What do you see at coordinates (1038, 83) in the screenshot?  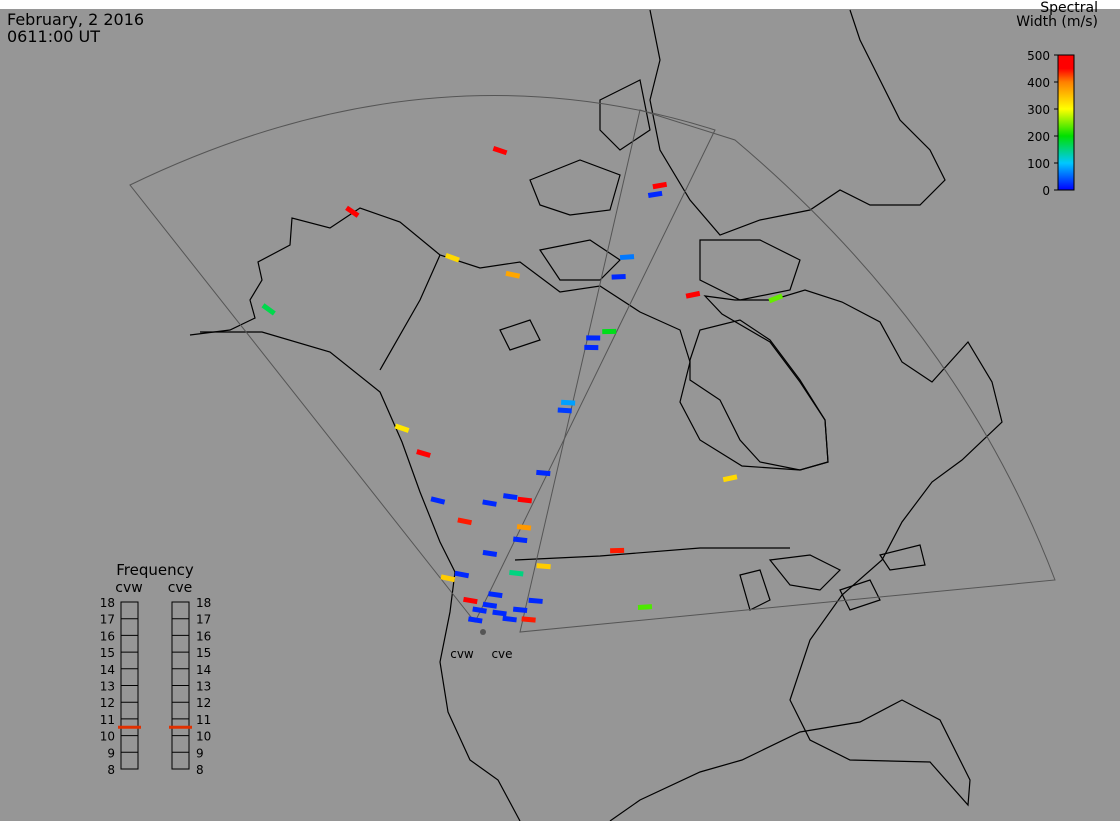 I see `colorbar-tick-label: 400` at bounding box center [1038, 83].